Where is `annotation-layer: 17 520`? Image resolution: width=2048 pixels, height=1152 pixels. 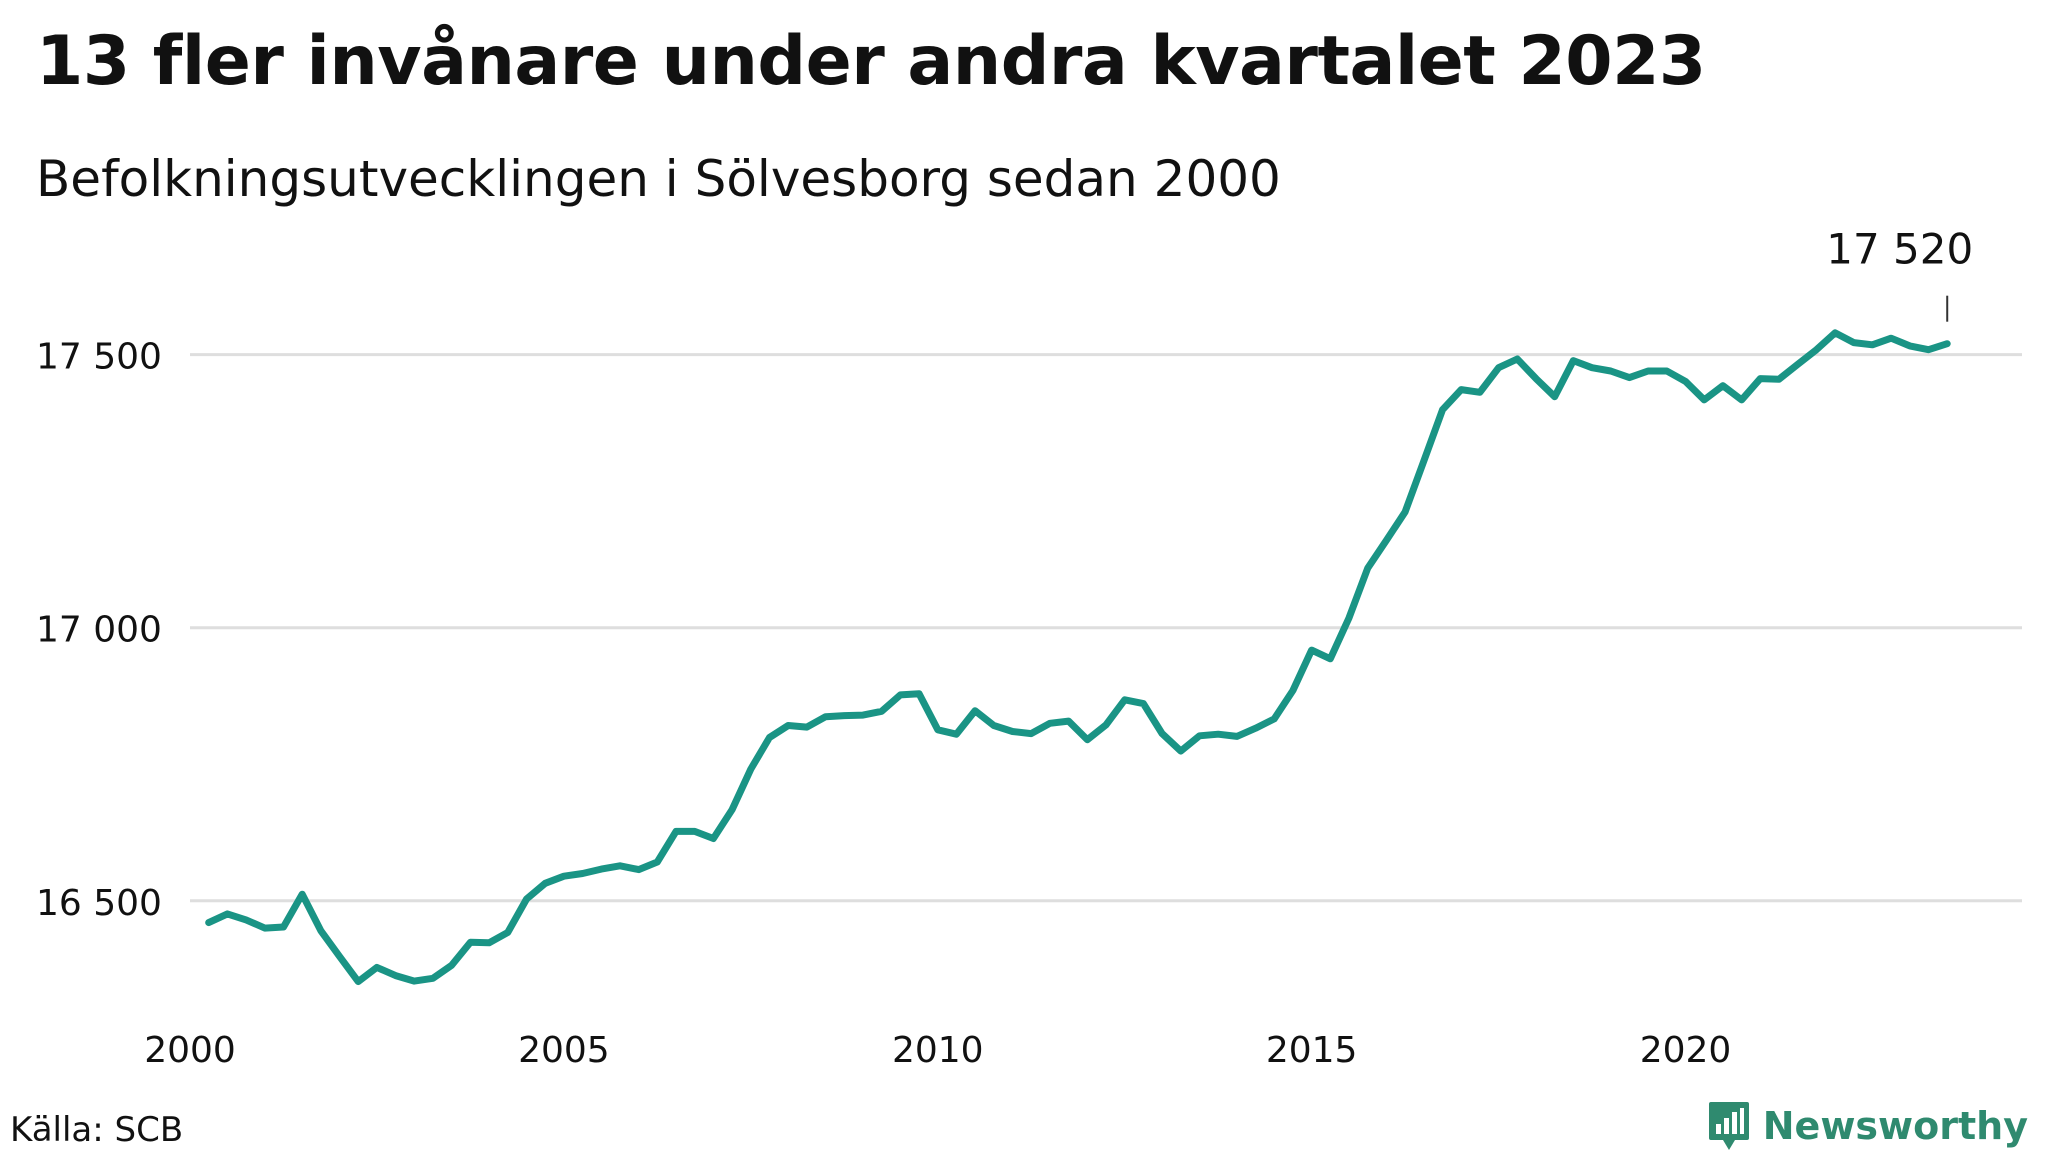
annotation-layer: 17 520 is located at coordinates (1899, 273).